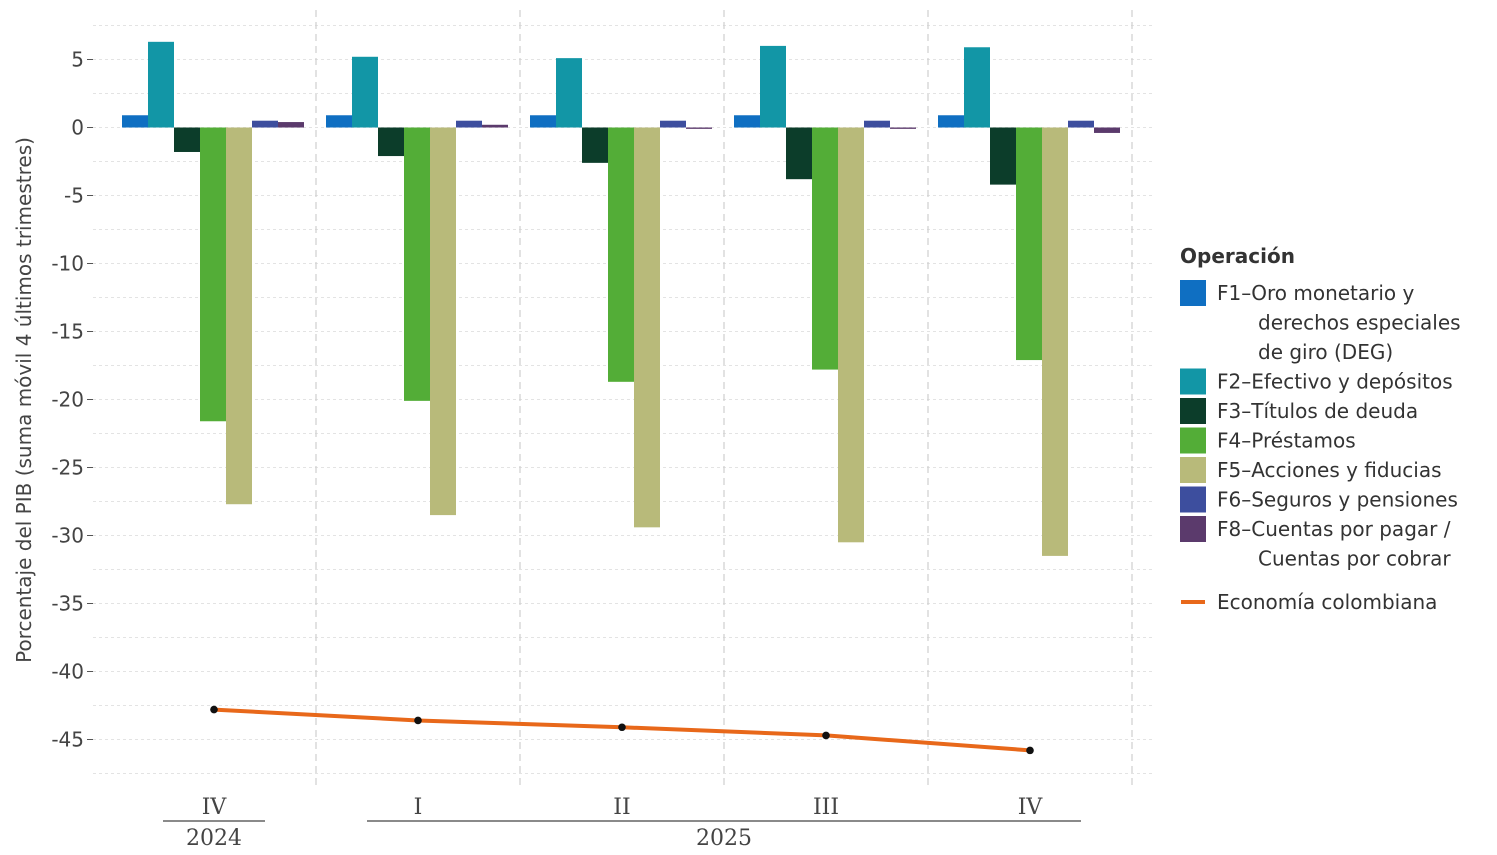  I want to click on x-tick-label: I, so click(418, 807).